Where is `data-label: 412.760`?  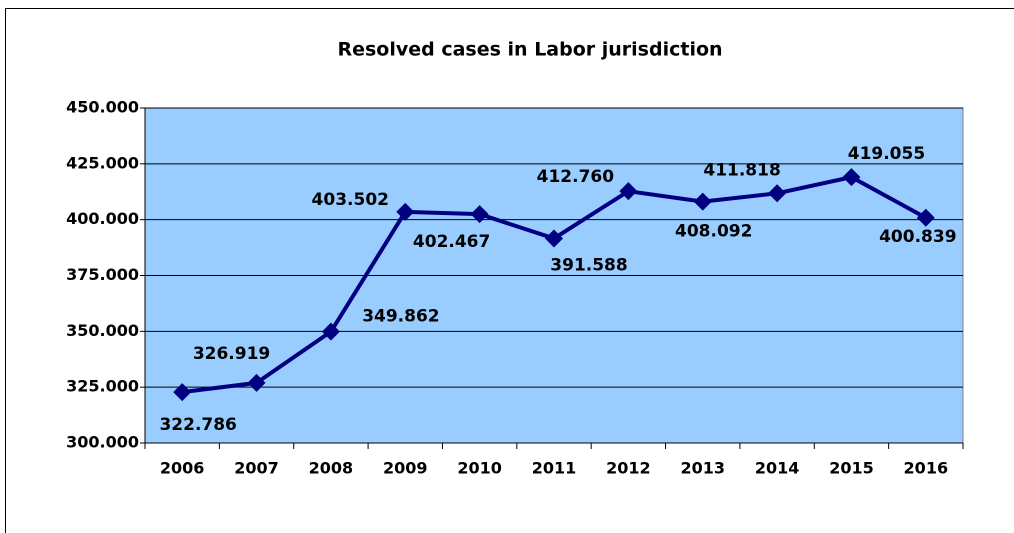
data-label: 412.760 is located at coordinates (576, 177).